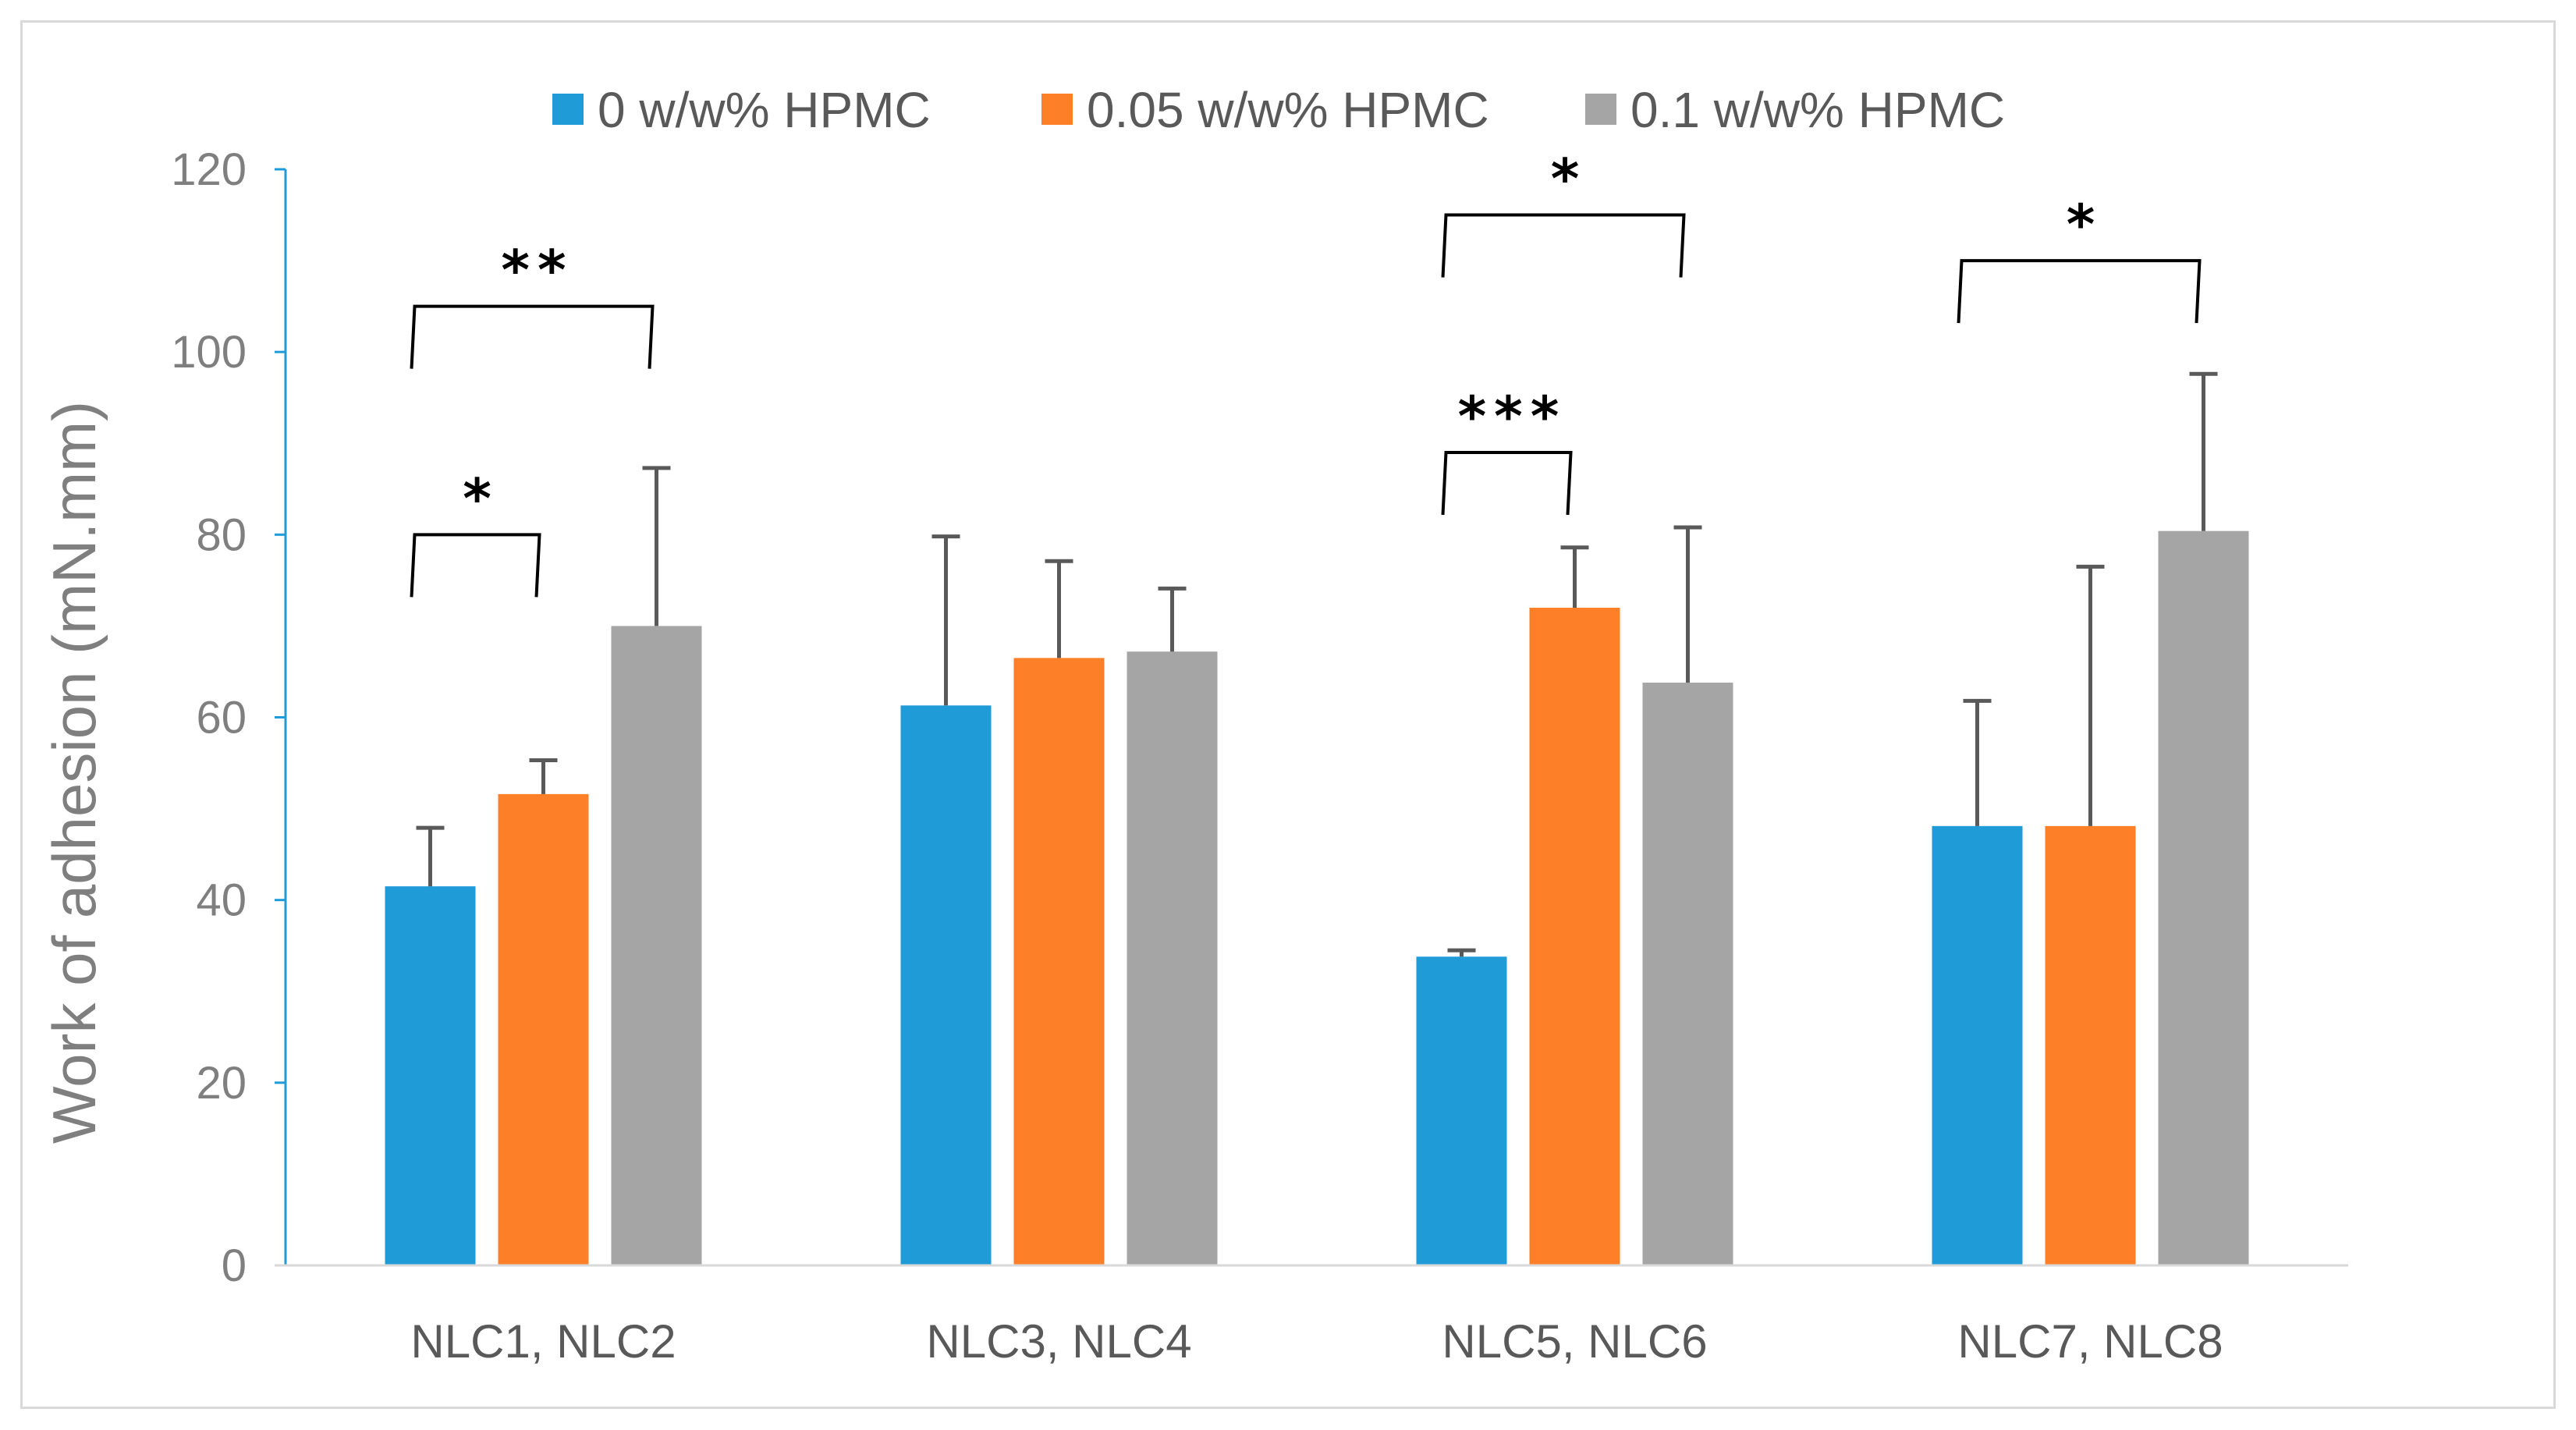  What do you see at coordinates (1058, 1341) in the screenshot?
I see `x-tick-label: NLC3, NLC4` at bounding box center [1058, 1341].